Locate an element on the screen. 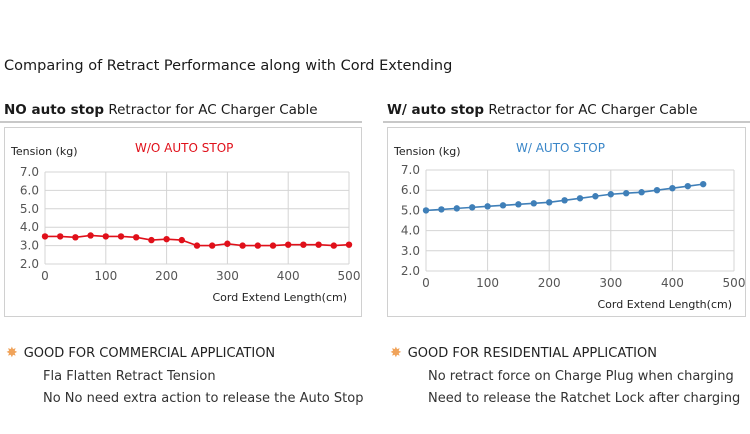 Image resolution: width=750 pixels, height=434 pixels. right-panel-title-bold: W/ auto stop is located at coordinates (436, 110).